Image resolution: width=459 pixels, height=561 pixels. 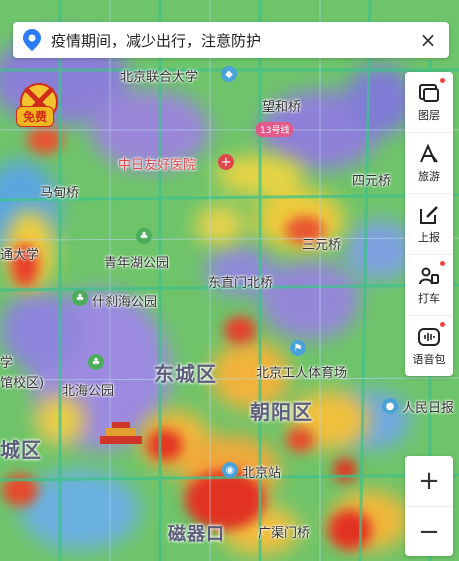 What do you see at coordinates (88, 391) in the screenshot?
I see `label-beihai: 北海公园` at bounding box center [88, 391].